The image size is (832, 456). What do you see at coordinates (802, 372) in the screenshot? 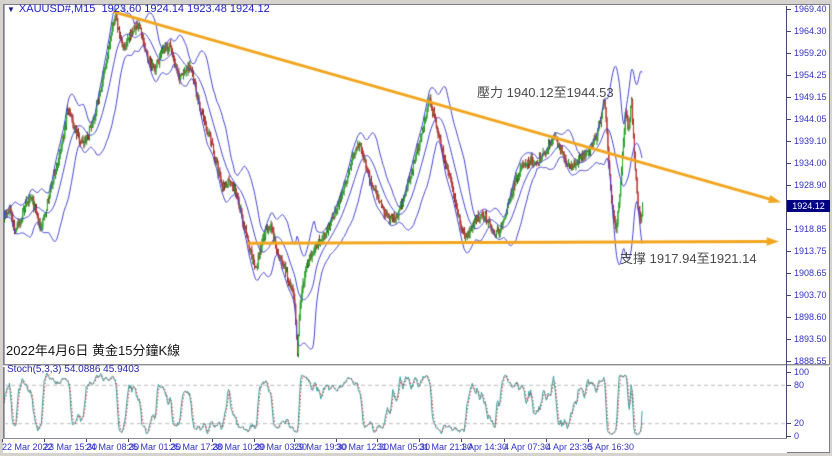
I see `stoch-tick-label: 100` at bounding box center [802, 372].